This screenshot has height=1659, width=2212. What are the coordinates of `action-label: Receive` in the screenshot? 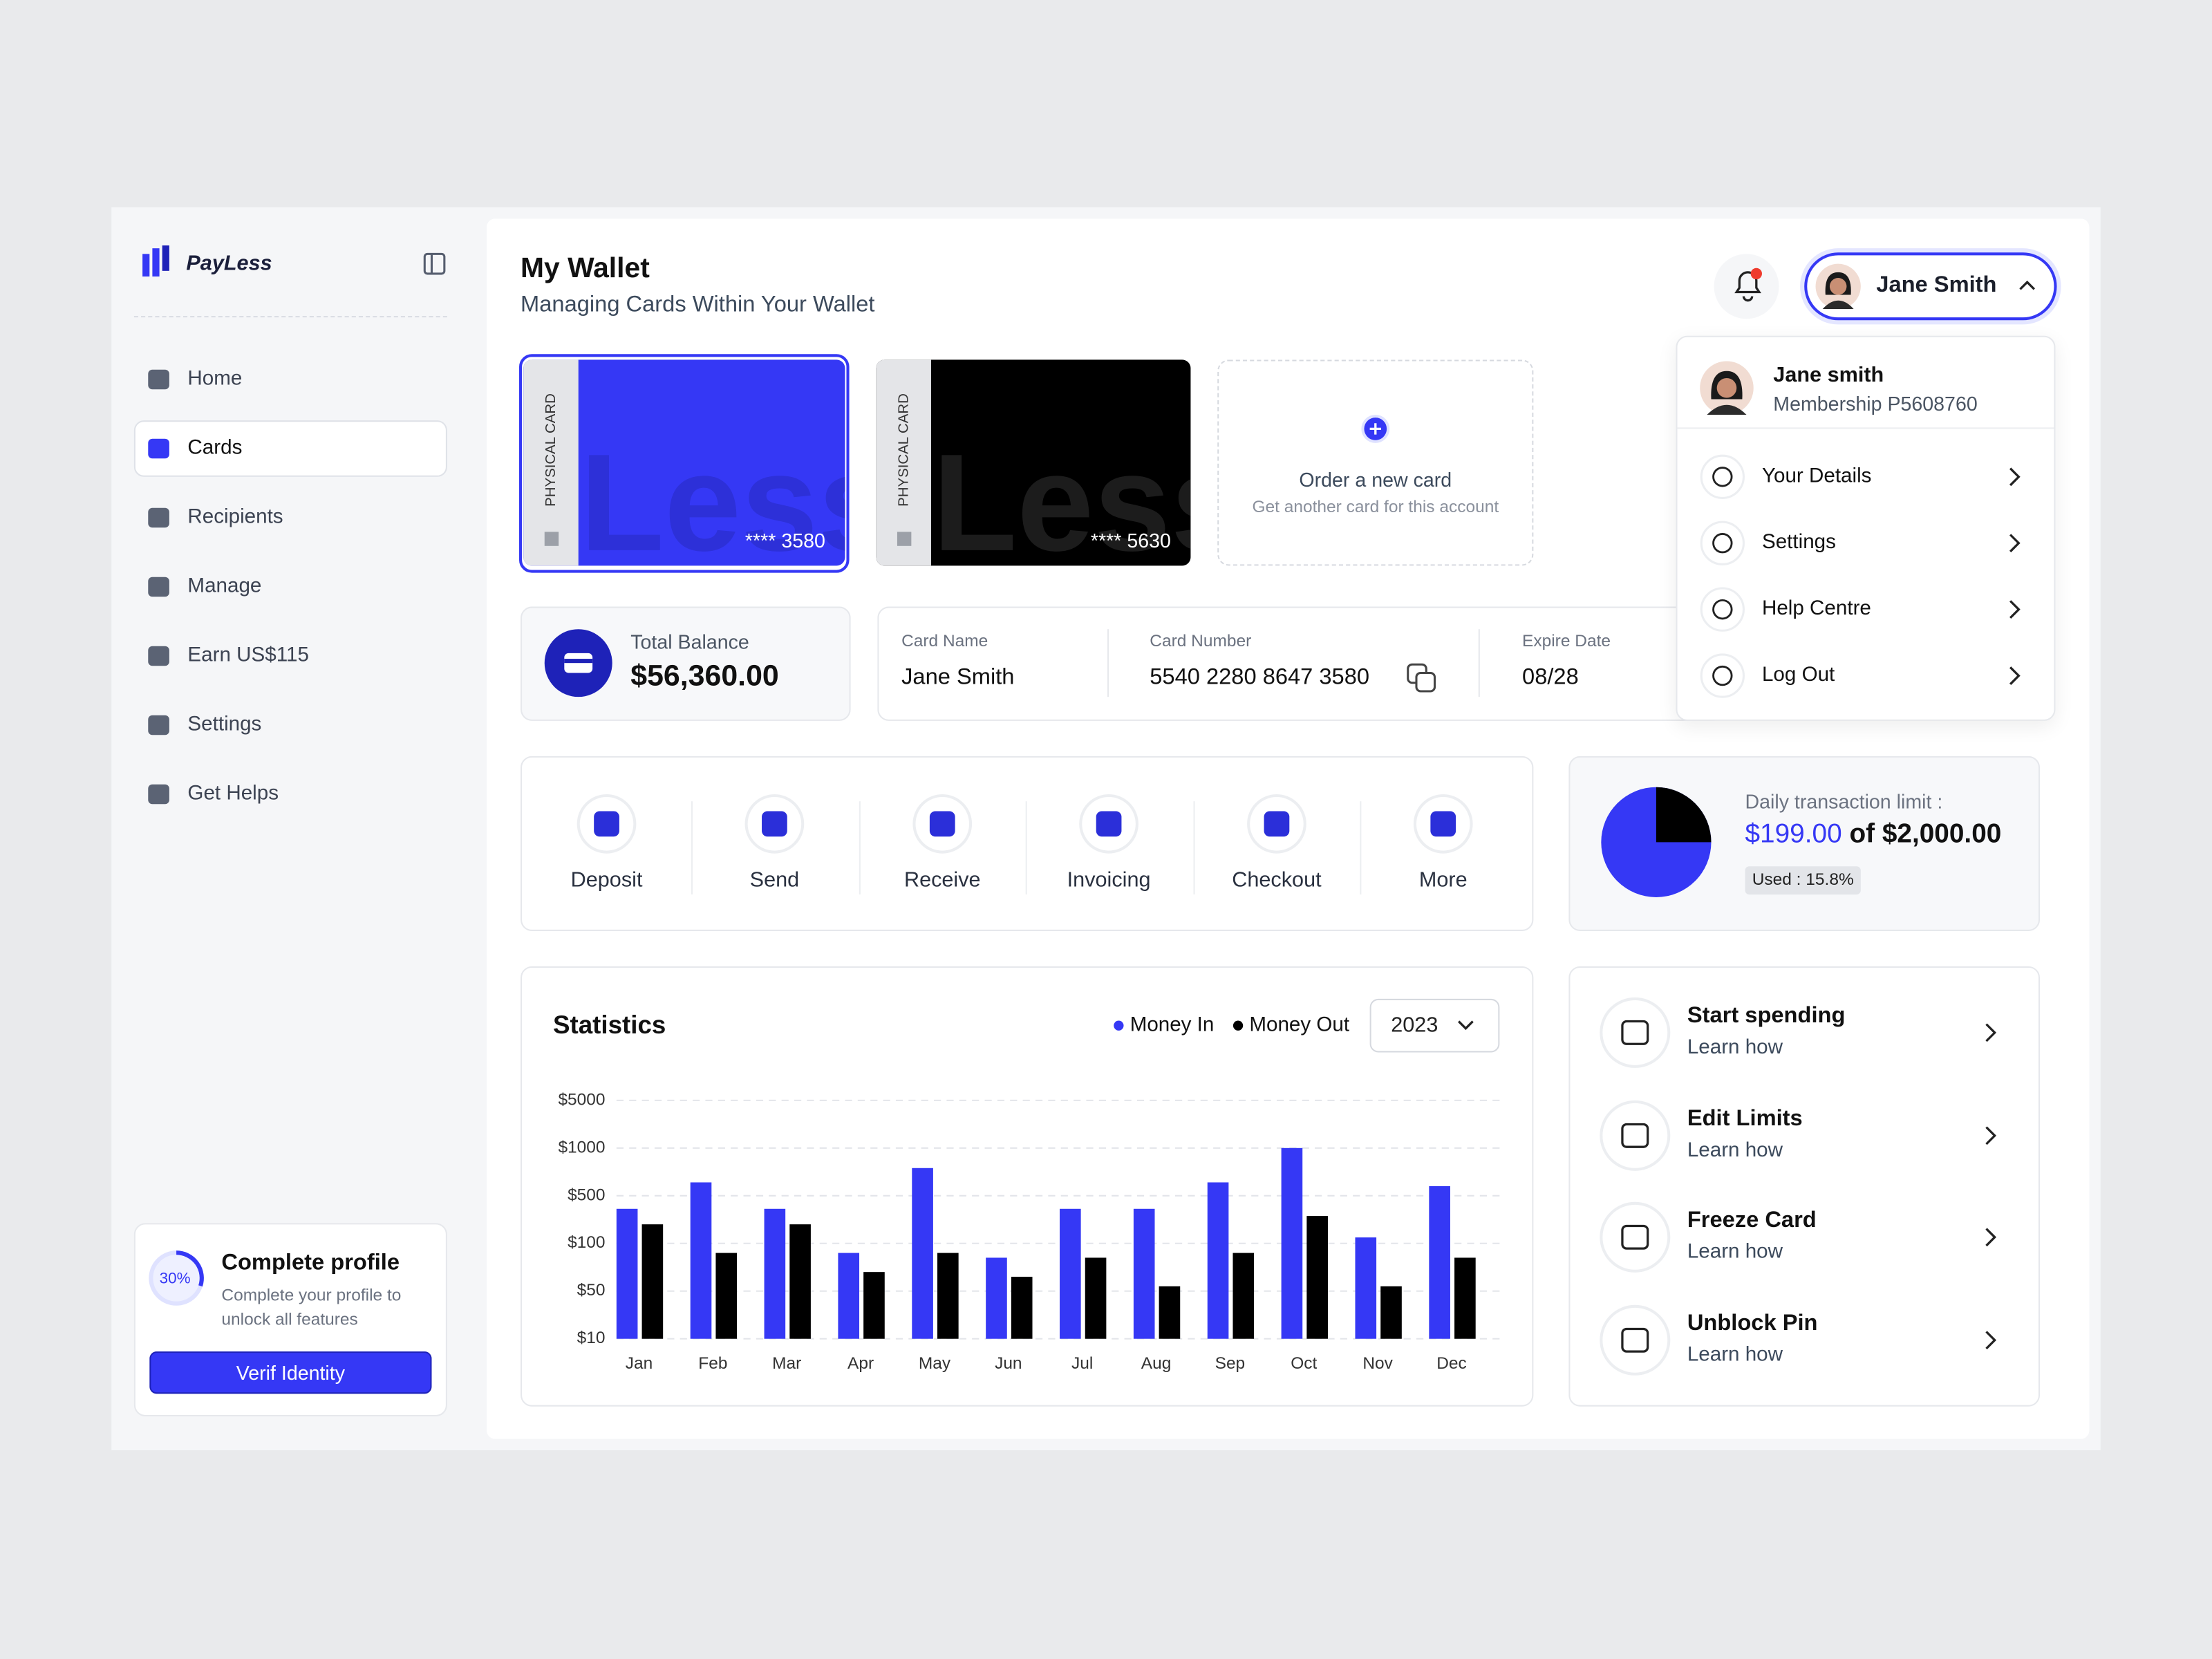 It's located at (942, 880).